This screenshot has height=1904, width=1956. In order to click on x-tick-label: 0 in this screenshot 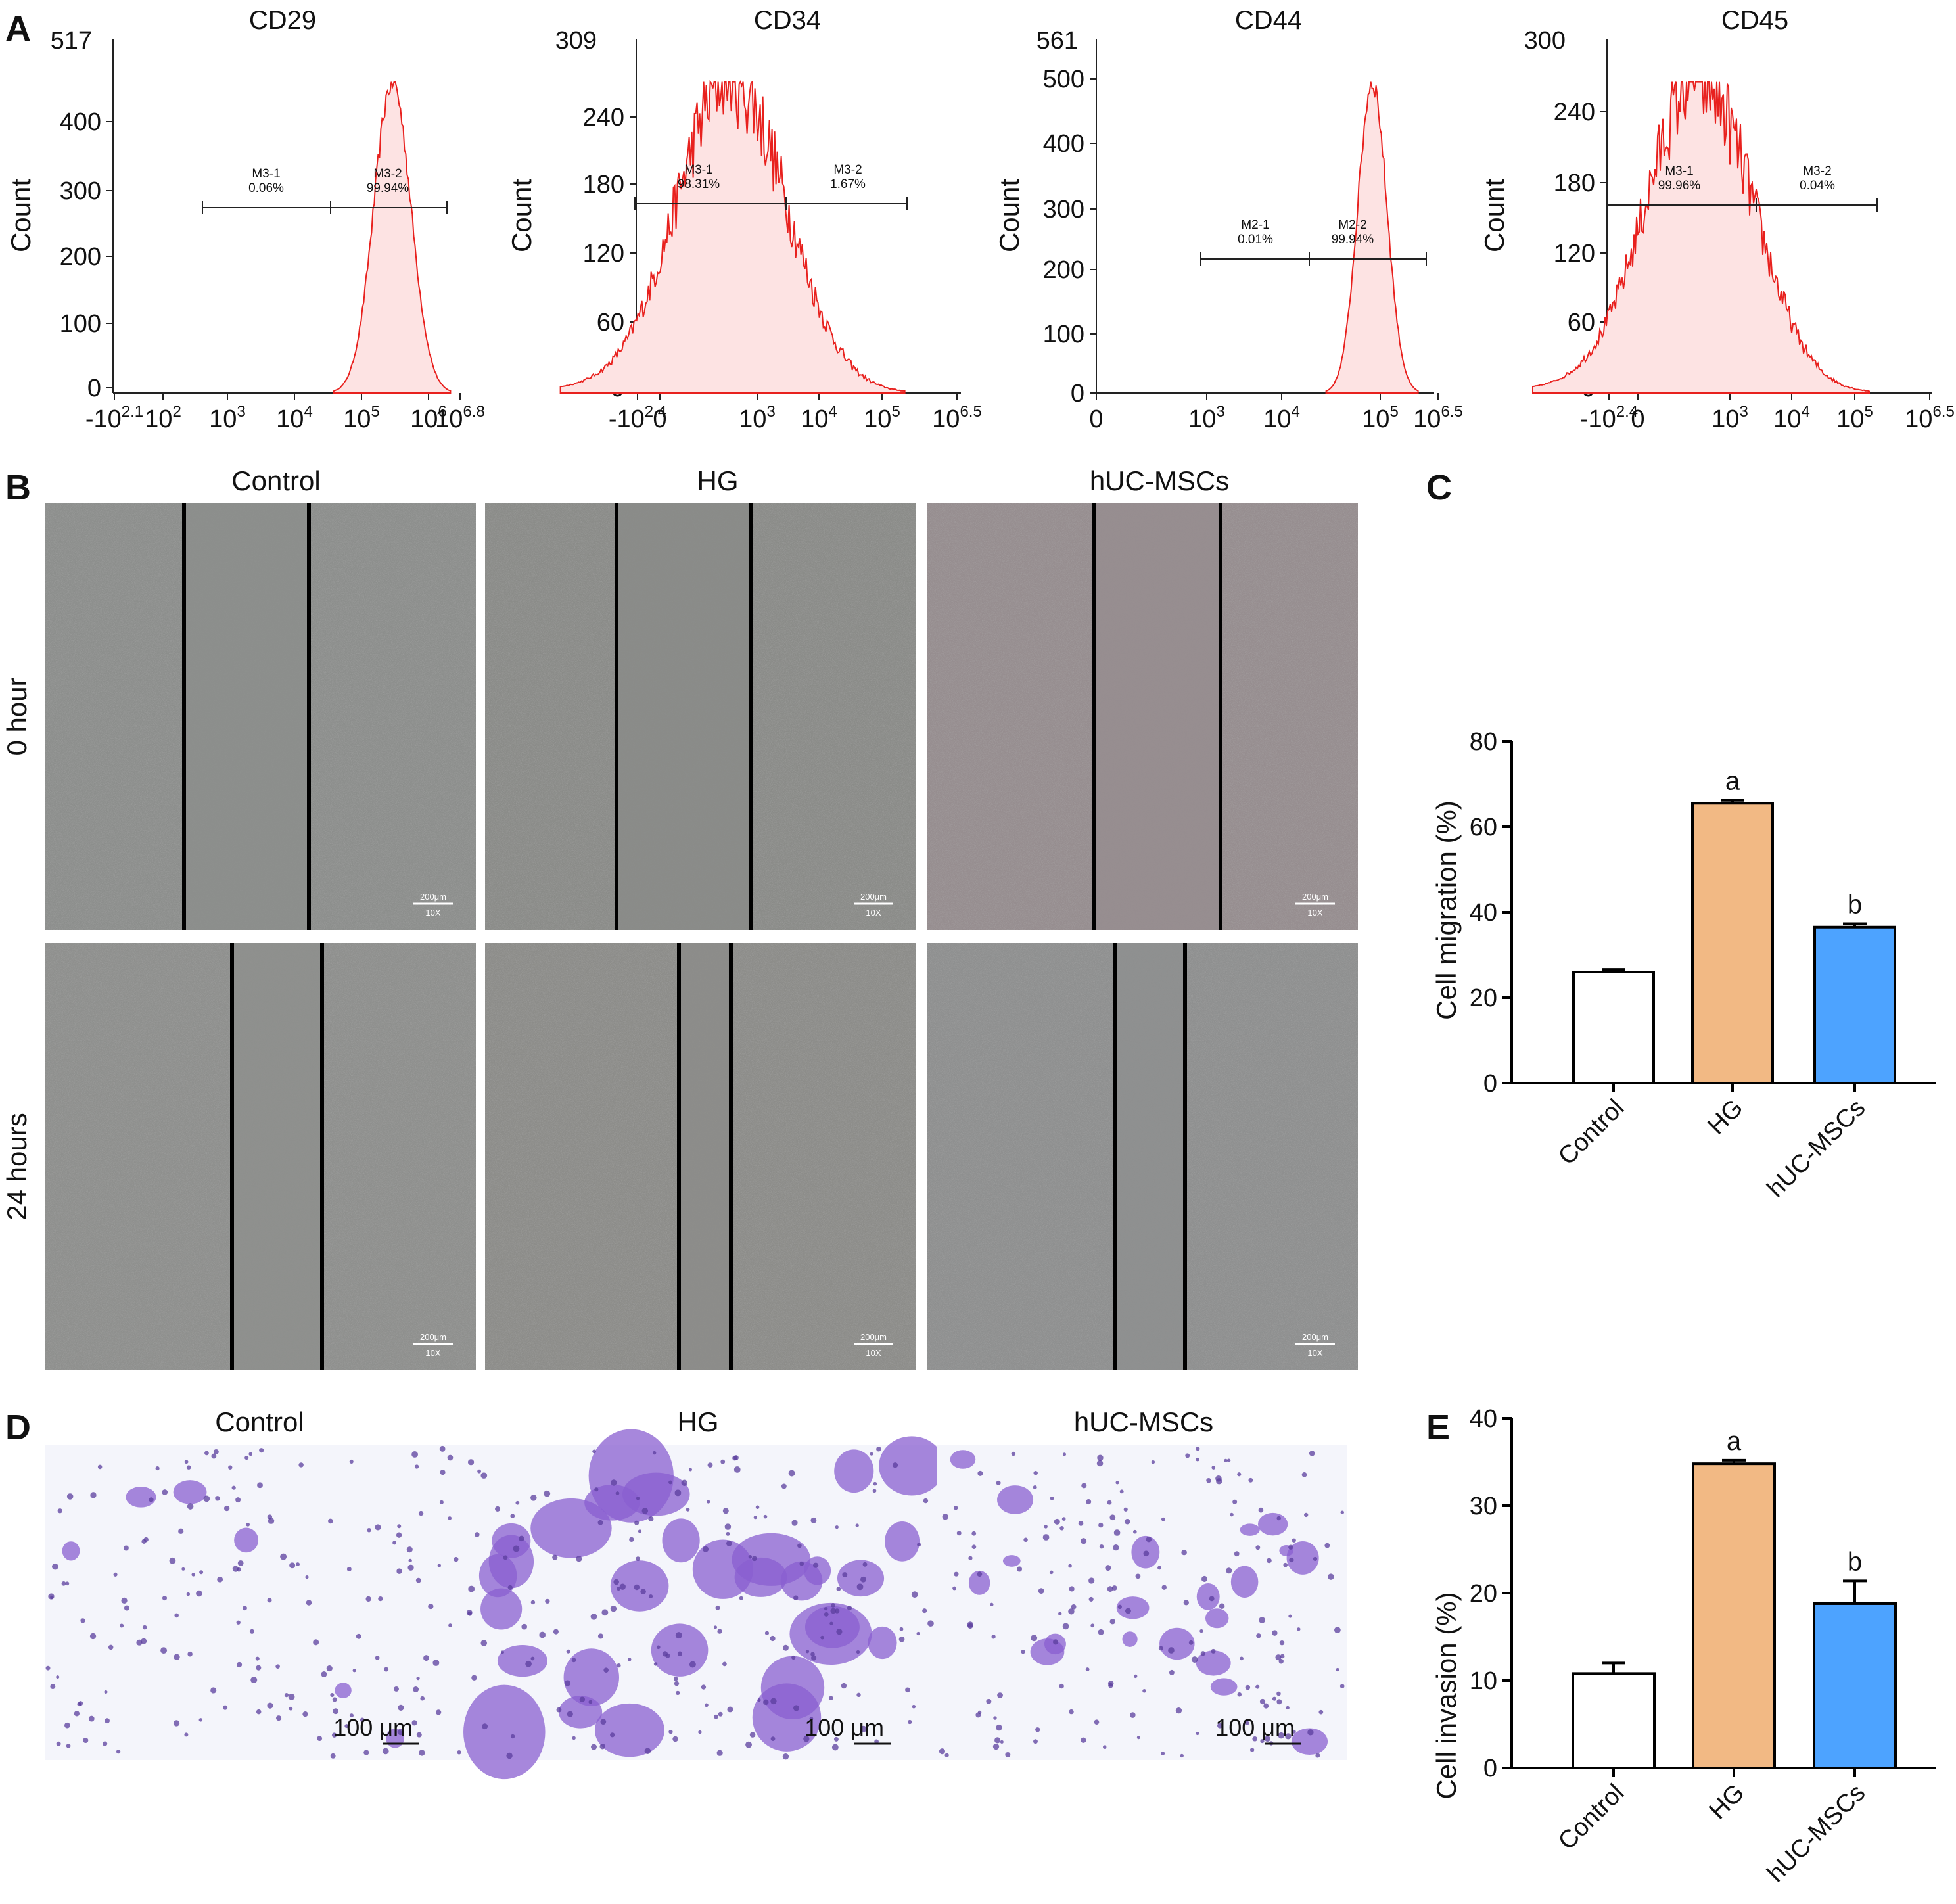, I will do `click(659, 419)`.